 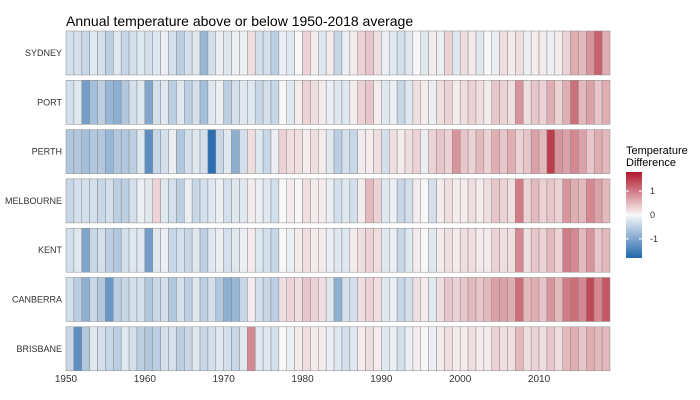 I want to click on heatmap-cell-perth-2017, so click(x=598, y=151).